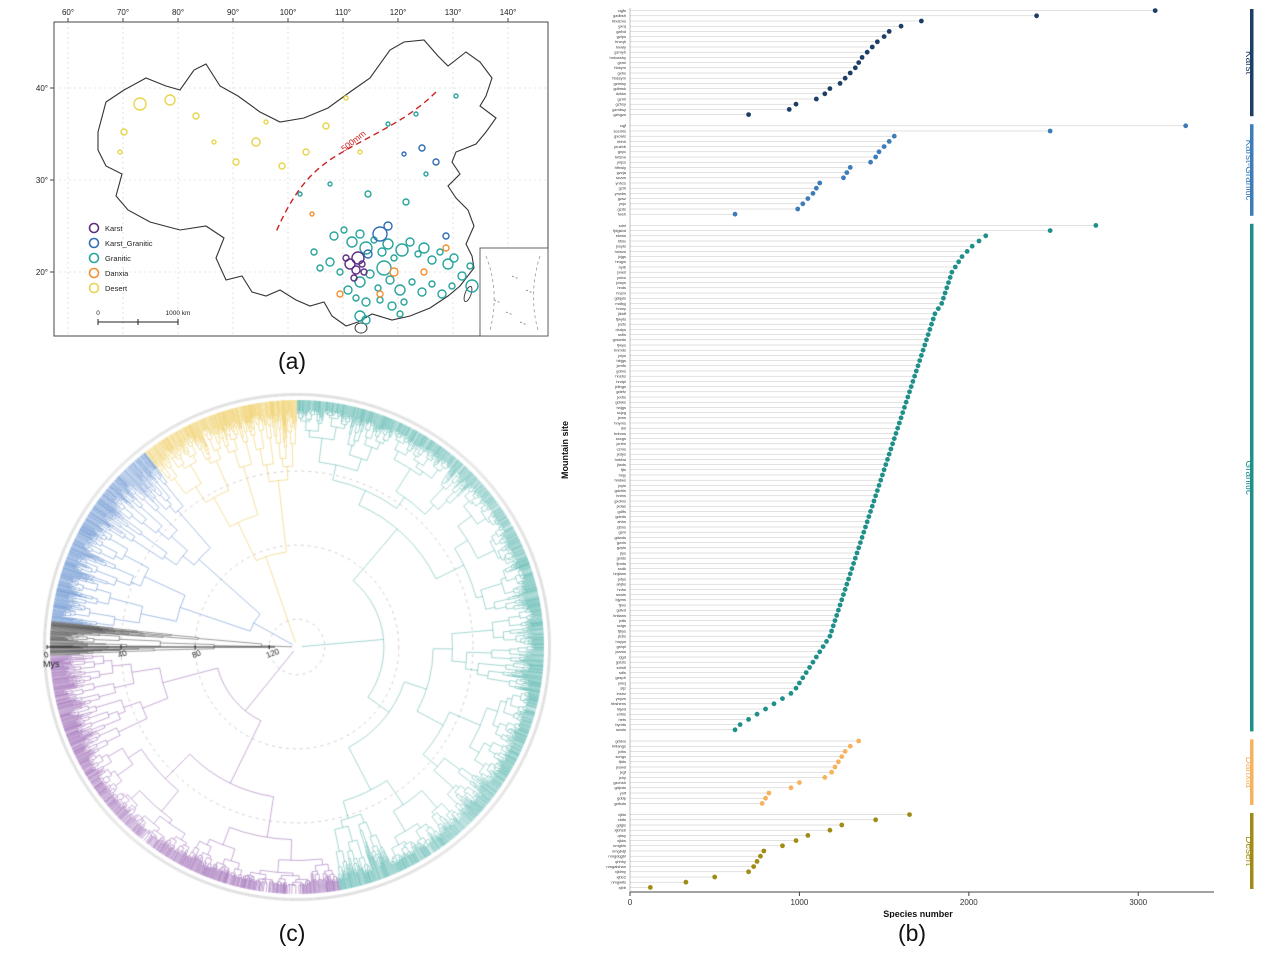 Image resolution: width=1266 pixels, height=957 pixels. Describe the element at coordinates (120, 258) in the screenshot. I see `map-legend: Karst Karst_Granitic Granitic Danxia Desert` at that location.